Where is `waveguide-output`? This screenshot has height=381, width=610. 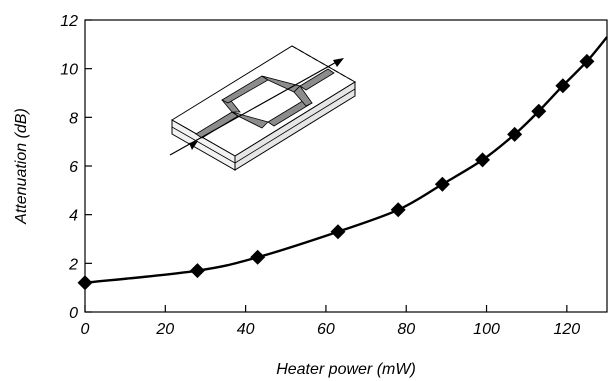
waveguide-output is located at coordinates (317, 79).